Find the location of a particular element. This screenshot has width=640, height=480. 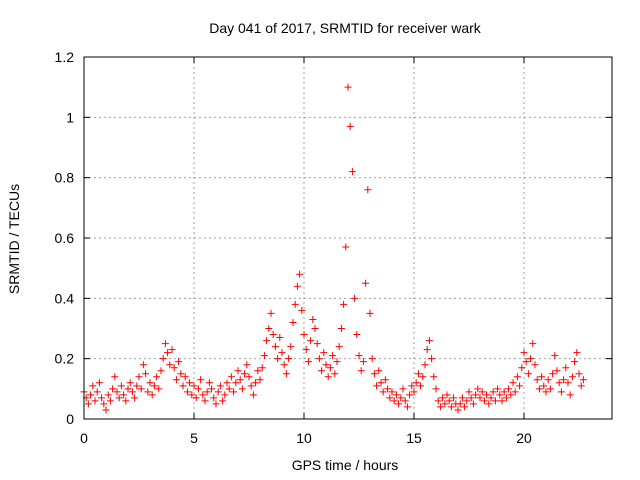

y-tick-label: 1 is located at coordinates (70, 117).